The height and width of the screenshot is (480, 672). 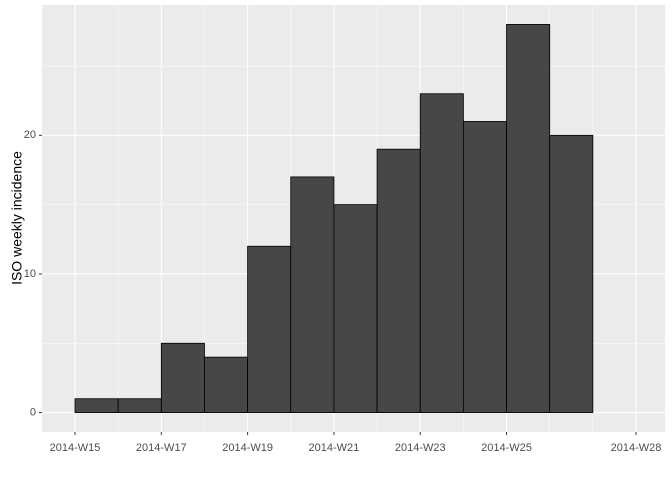 I want to click on y-tick-label: 20, so click(x=30, y=135).